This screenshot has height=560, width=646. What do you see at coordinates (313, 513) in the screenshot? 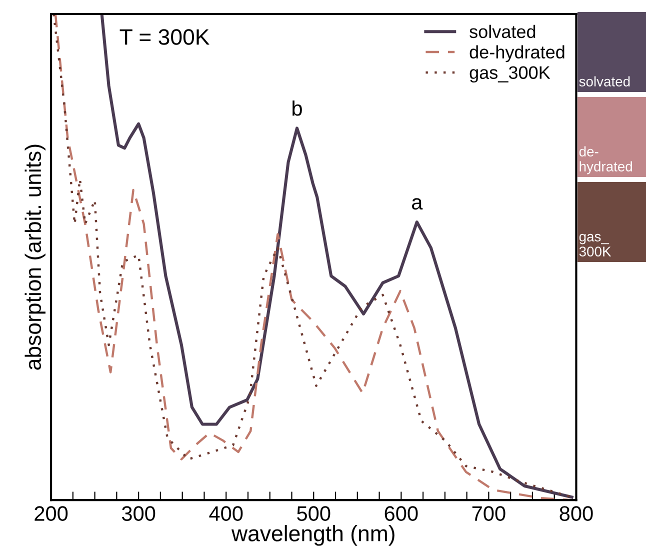
I see `x-tick-label: 500` at bounding box center [313, 513].